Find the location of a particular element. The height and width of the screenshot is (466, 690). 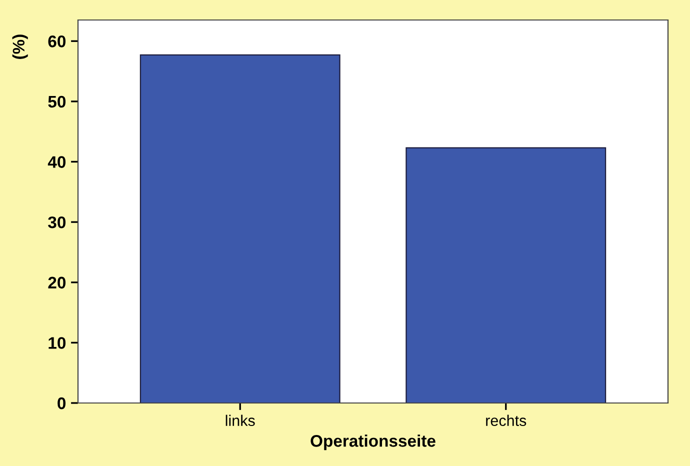

y-tick-label: 30 is located at coordinates (57, 222).